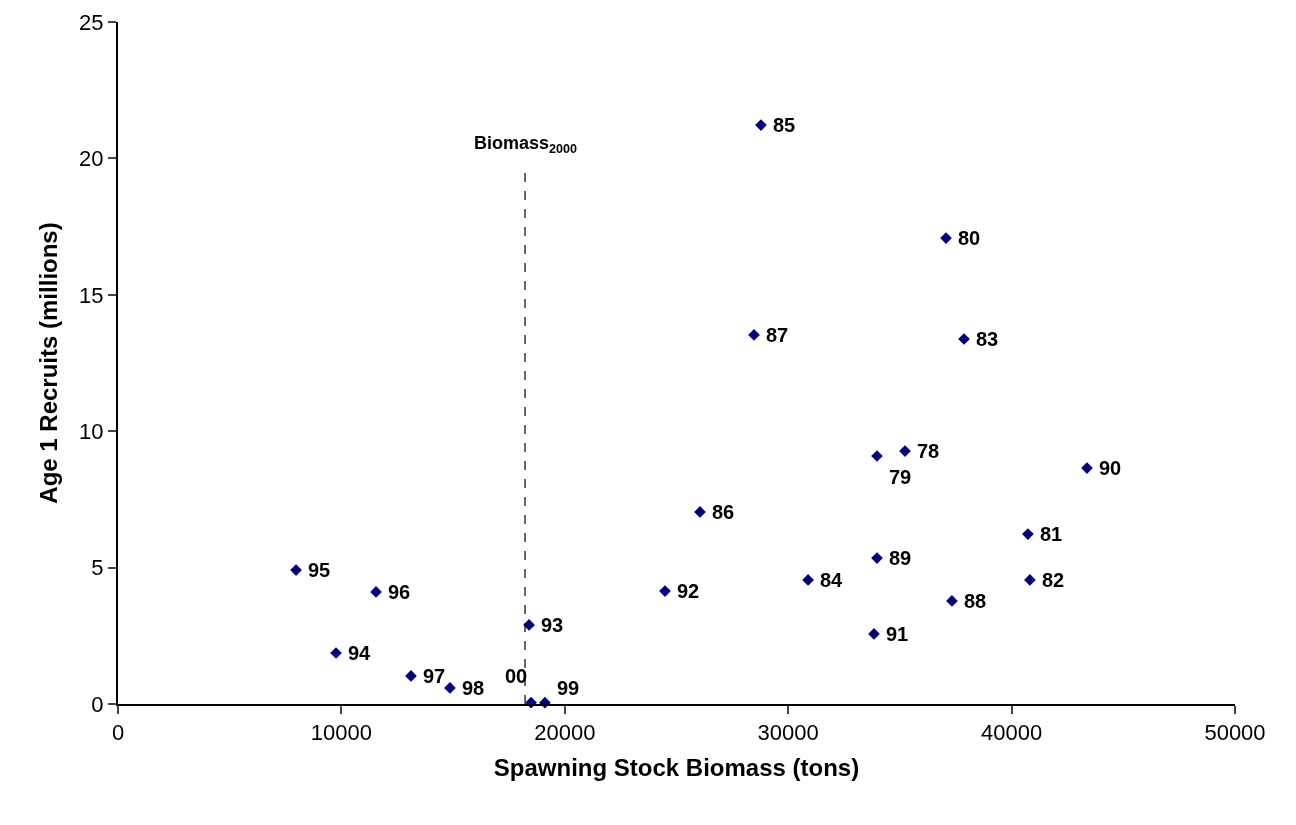 This screenshot has width=1296, height=825. I want to click on annotation: 78, so click(928, 451).